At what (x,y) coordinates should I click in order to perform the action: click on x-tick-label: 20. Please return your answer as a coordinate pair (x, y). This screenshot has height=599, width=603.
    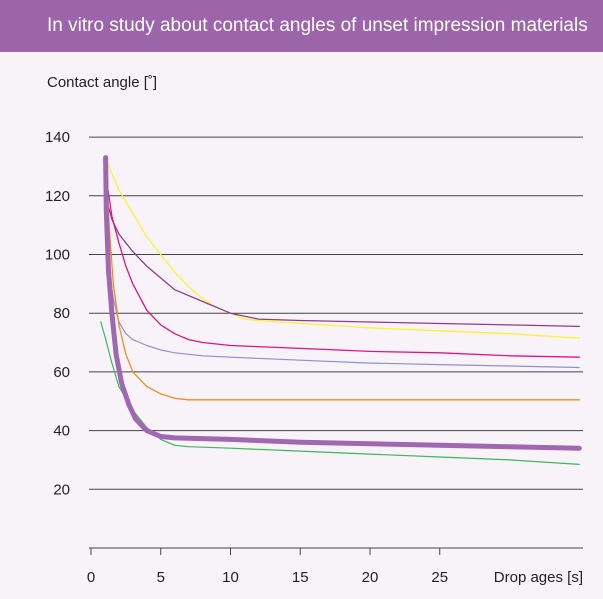
    Looking at the image, I should click on (370, 577).